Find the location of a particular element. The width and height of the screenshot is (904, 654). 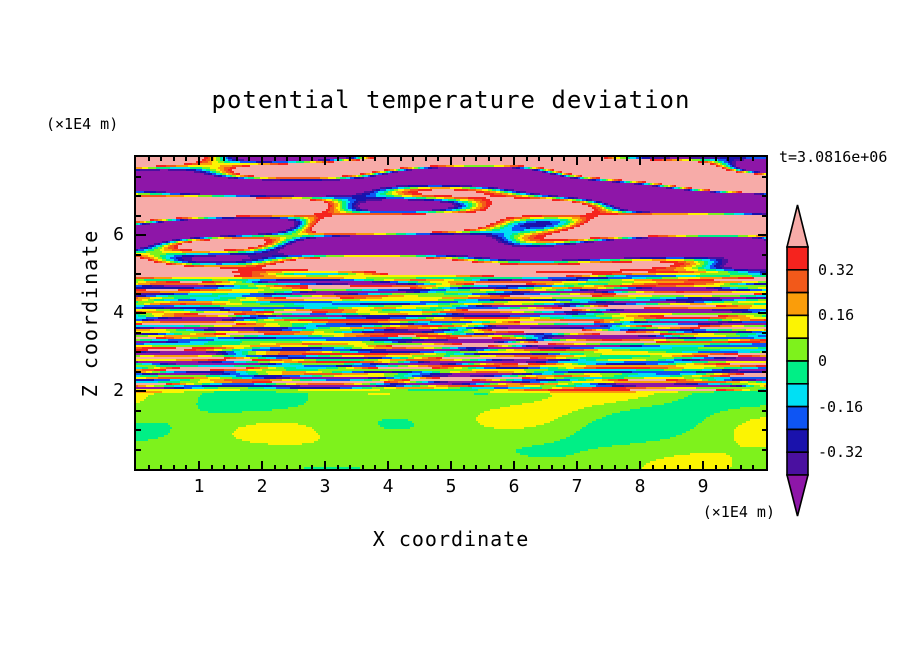

figure-title: potential temperature deviation is located at coordinates (451, 100).